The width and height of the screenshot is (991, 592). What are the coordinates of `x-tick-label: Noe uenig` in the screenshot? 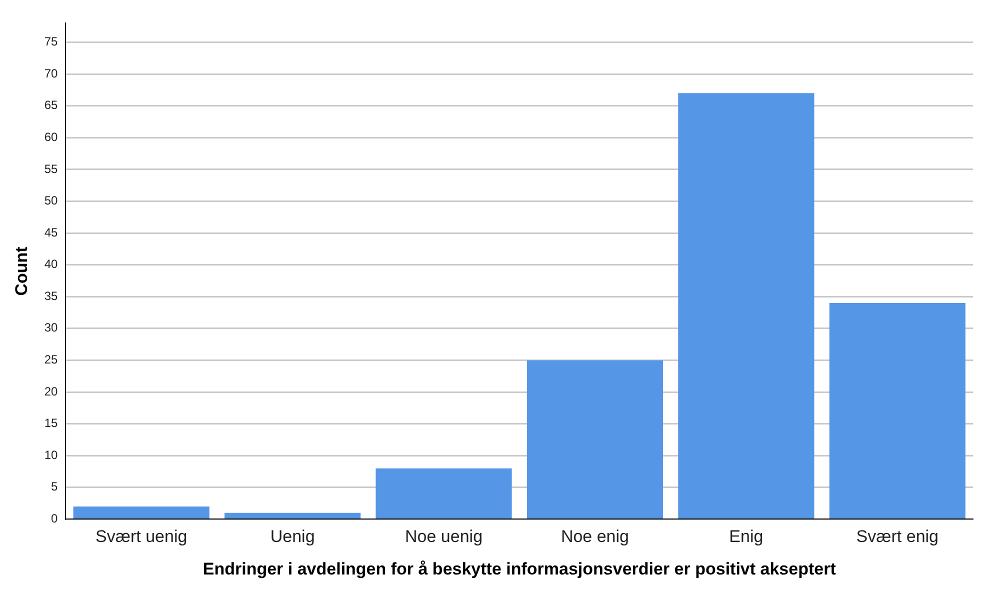 It's located at (444, 536).